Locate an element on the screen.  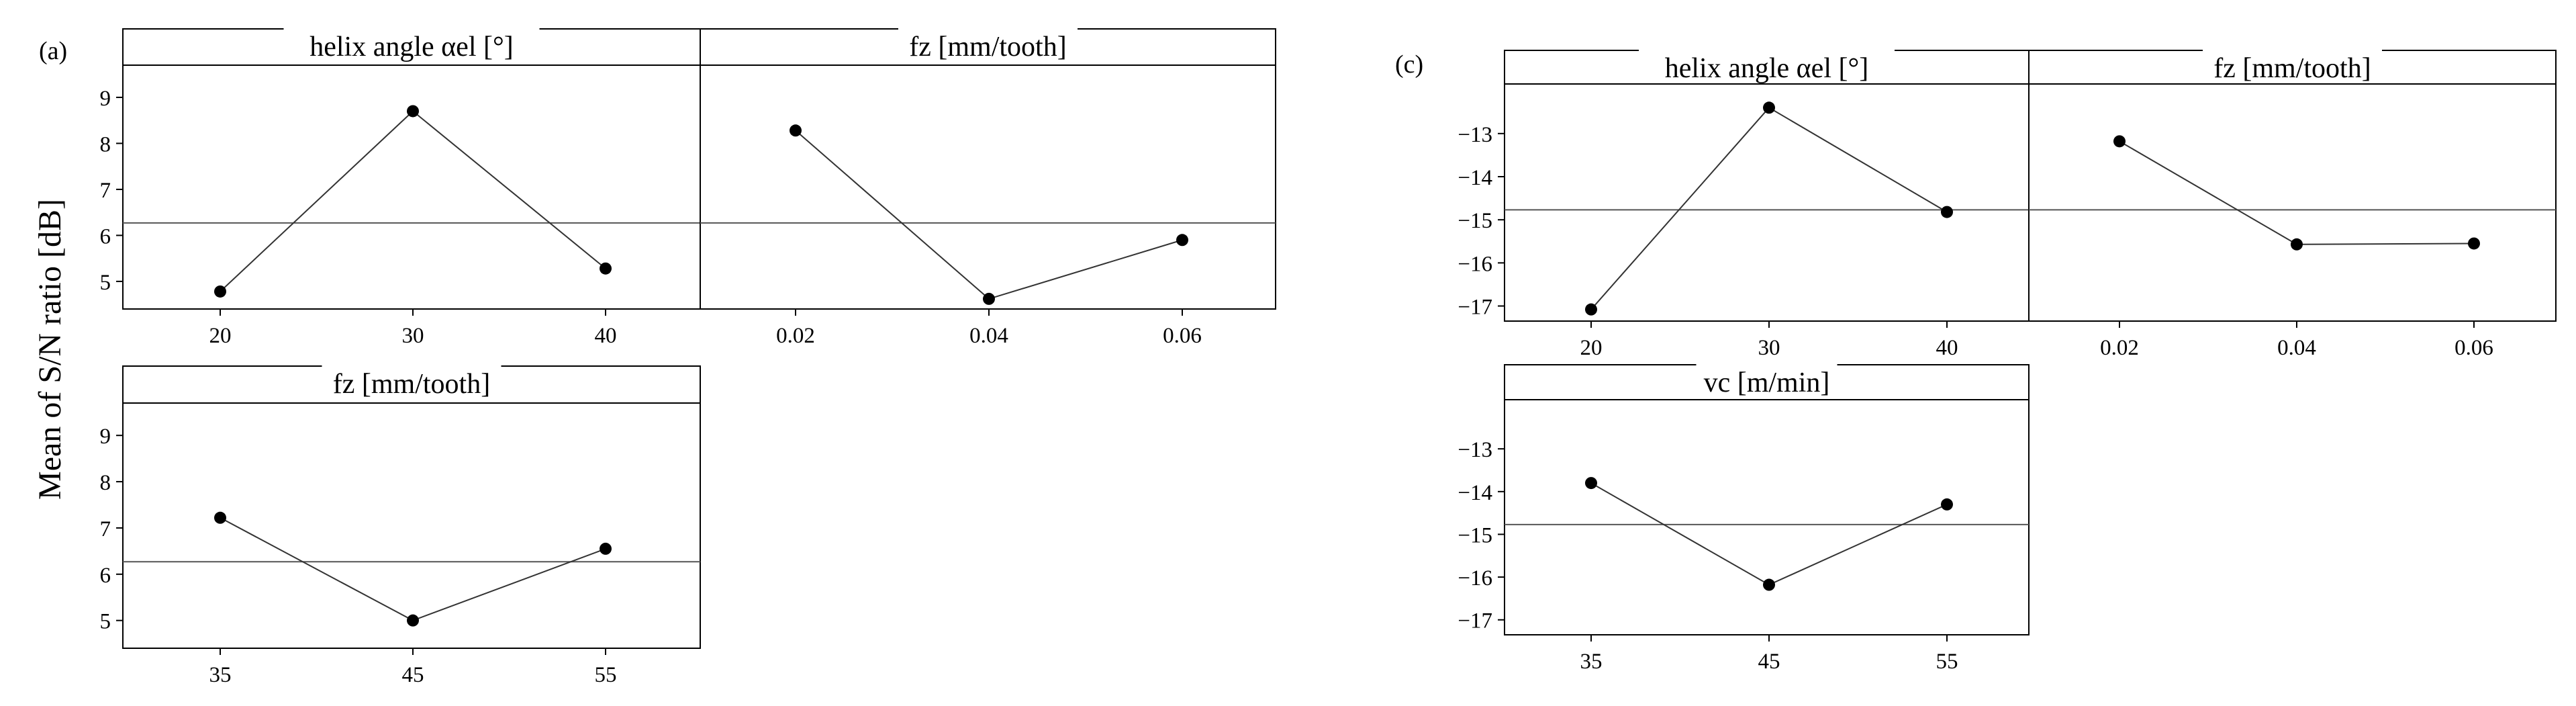
subplot-4: helix angle αel [°] −13 −14 −15 −16 −17 20 30 40 is located at coordinates (1744, 204).